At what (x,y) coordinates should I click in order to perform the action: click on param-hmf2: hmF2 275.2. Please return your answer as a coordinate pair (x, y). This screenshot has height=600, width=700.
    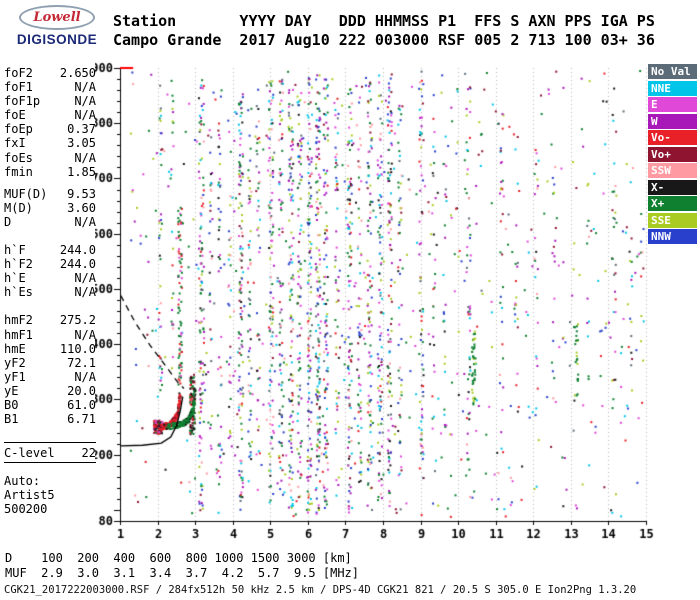
    Looking at the image, I should click on (50, 320).